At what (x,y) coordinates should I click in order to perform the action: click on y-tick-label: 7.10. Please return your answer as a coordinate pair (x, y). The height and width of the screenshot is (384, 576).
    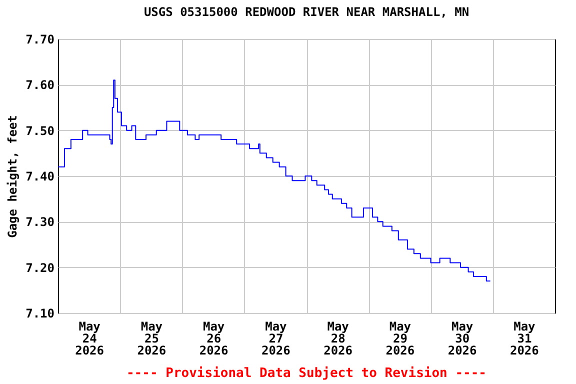
    Looking at the image, I should click on (40, 313).